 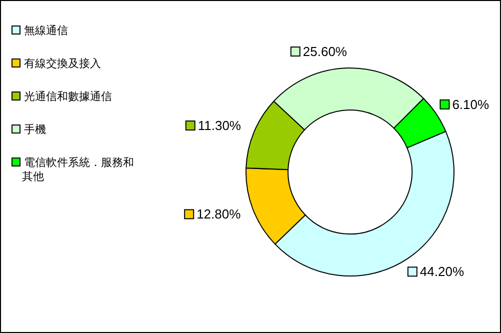 I want to click on legend-label: 有線交換及接入, so click(x=62, y=63).